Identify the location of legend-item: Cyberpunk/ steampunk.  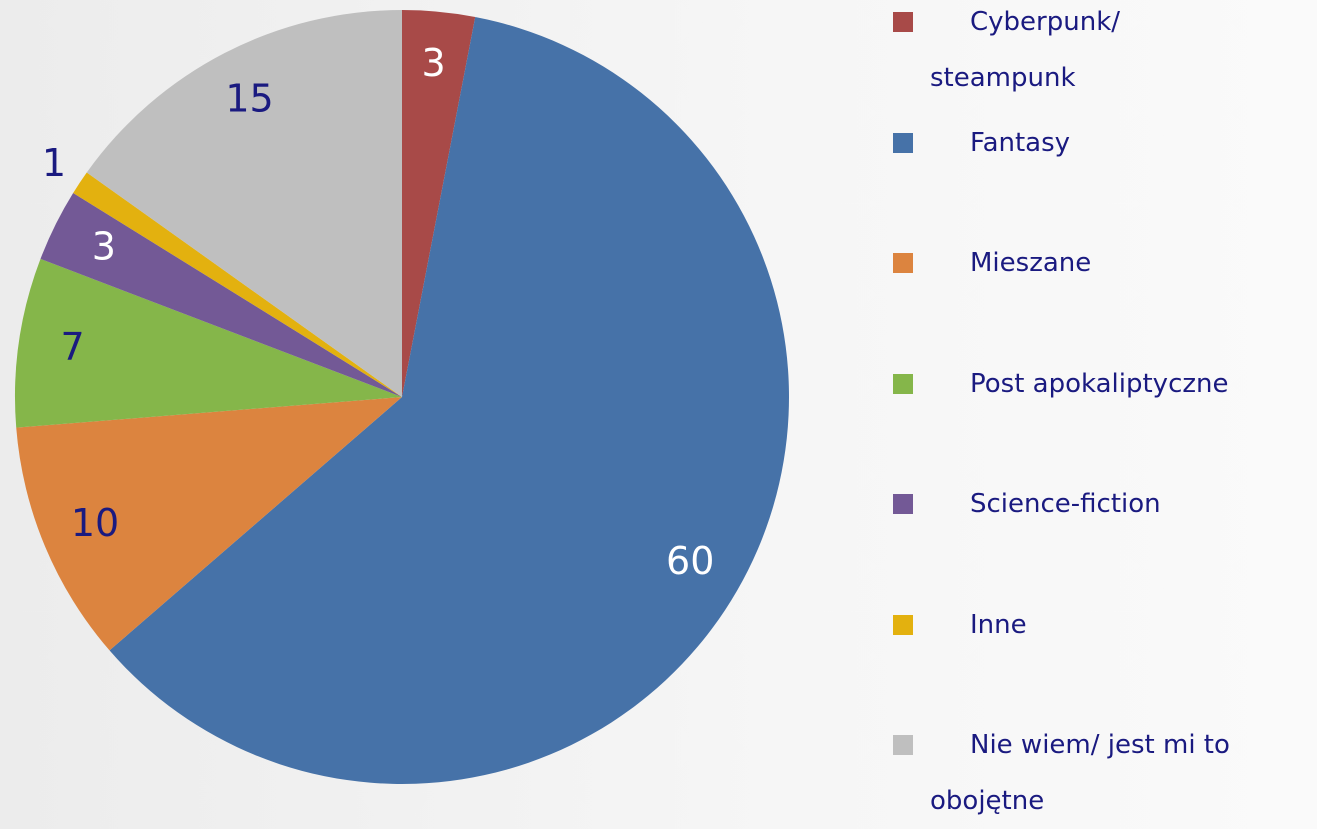
(1026, 53).